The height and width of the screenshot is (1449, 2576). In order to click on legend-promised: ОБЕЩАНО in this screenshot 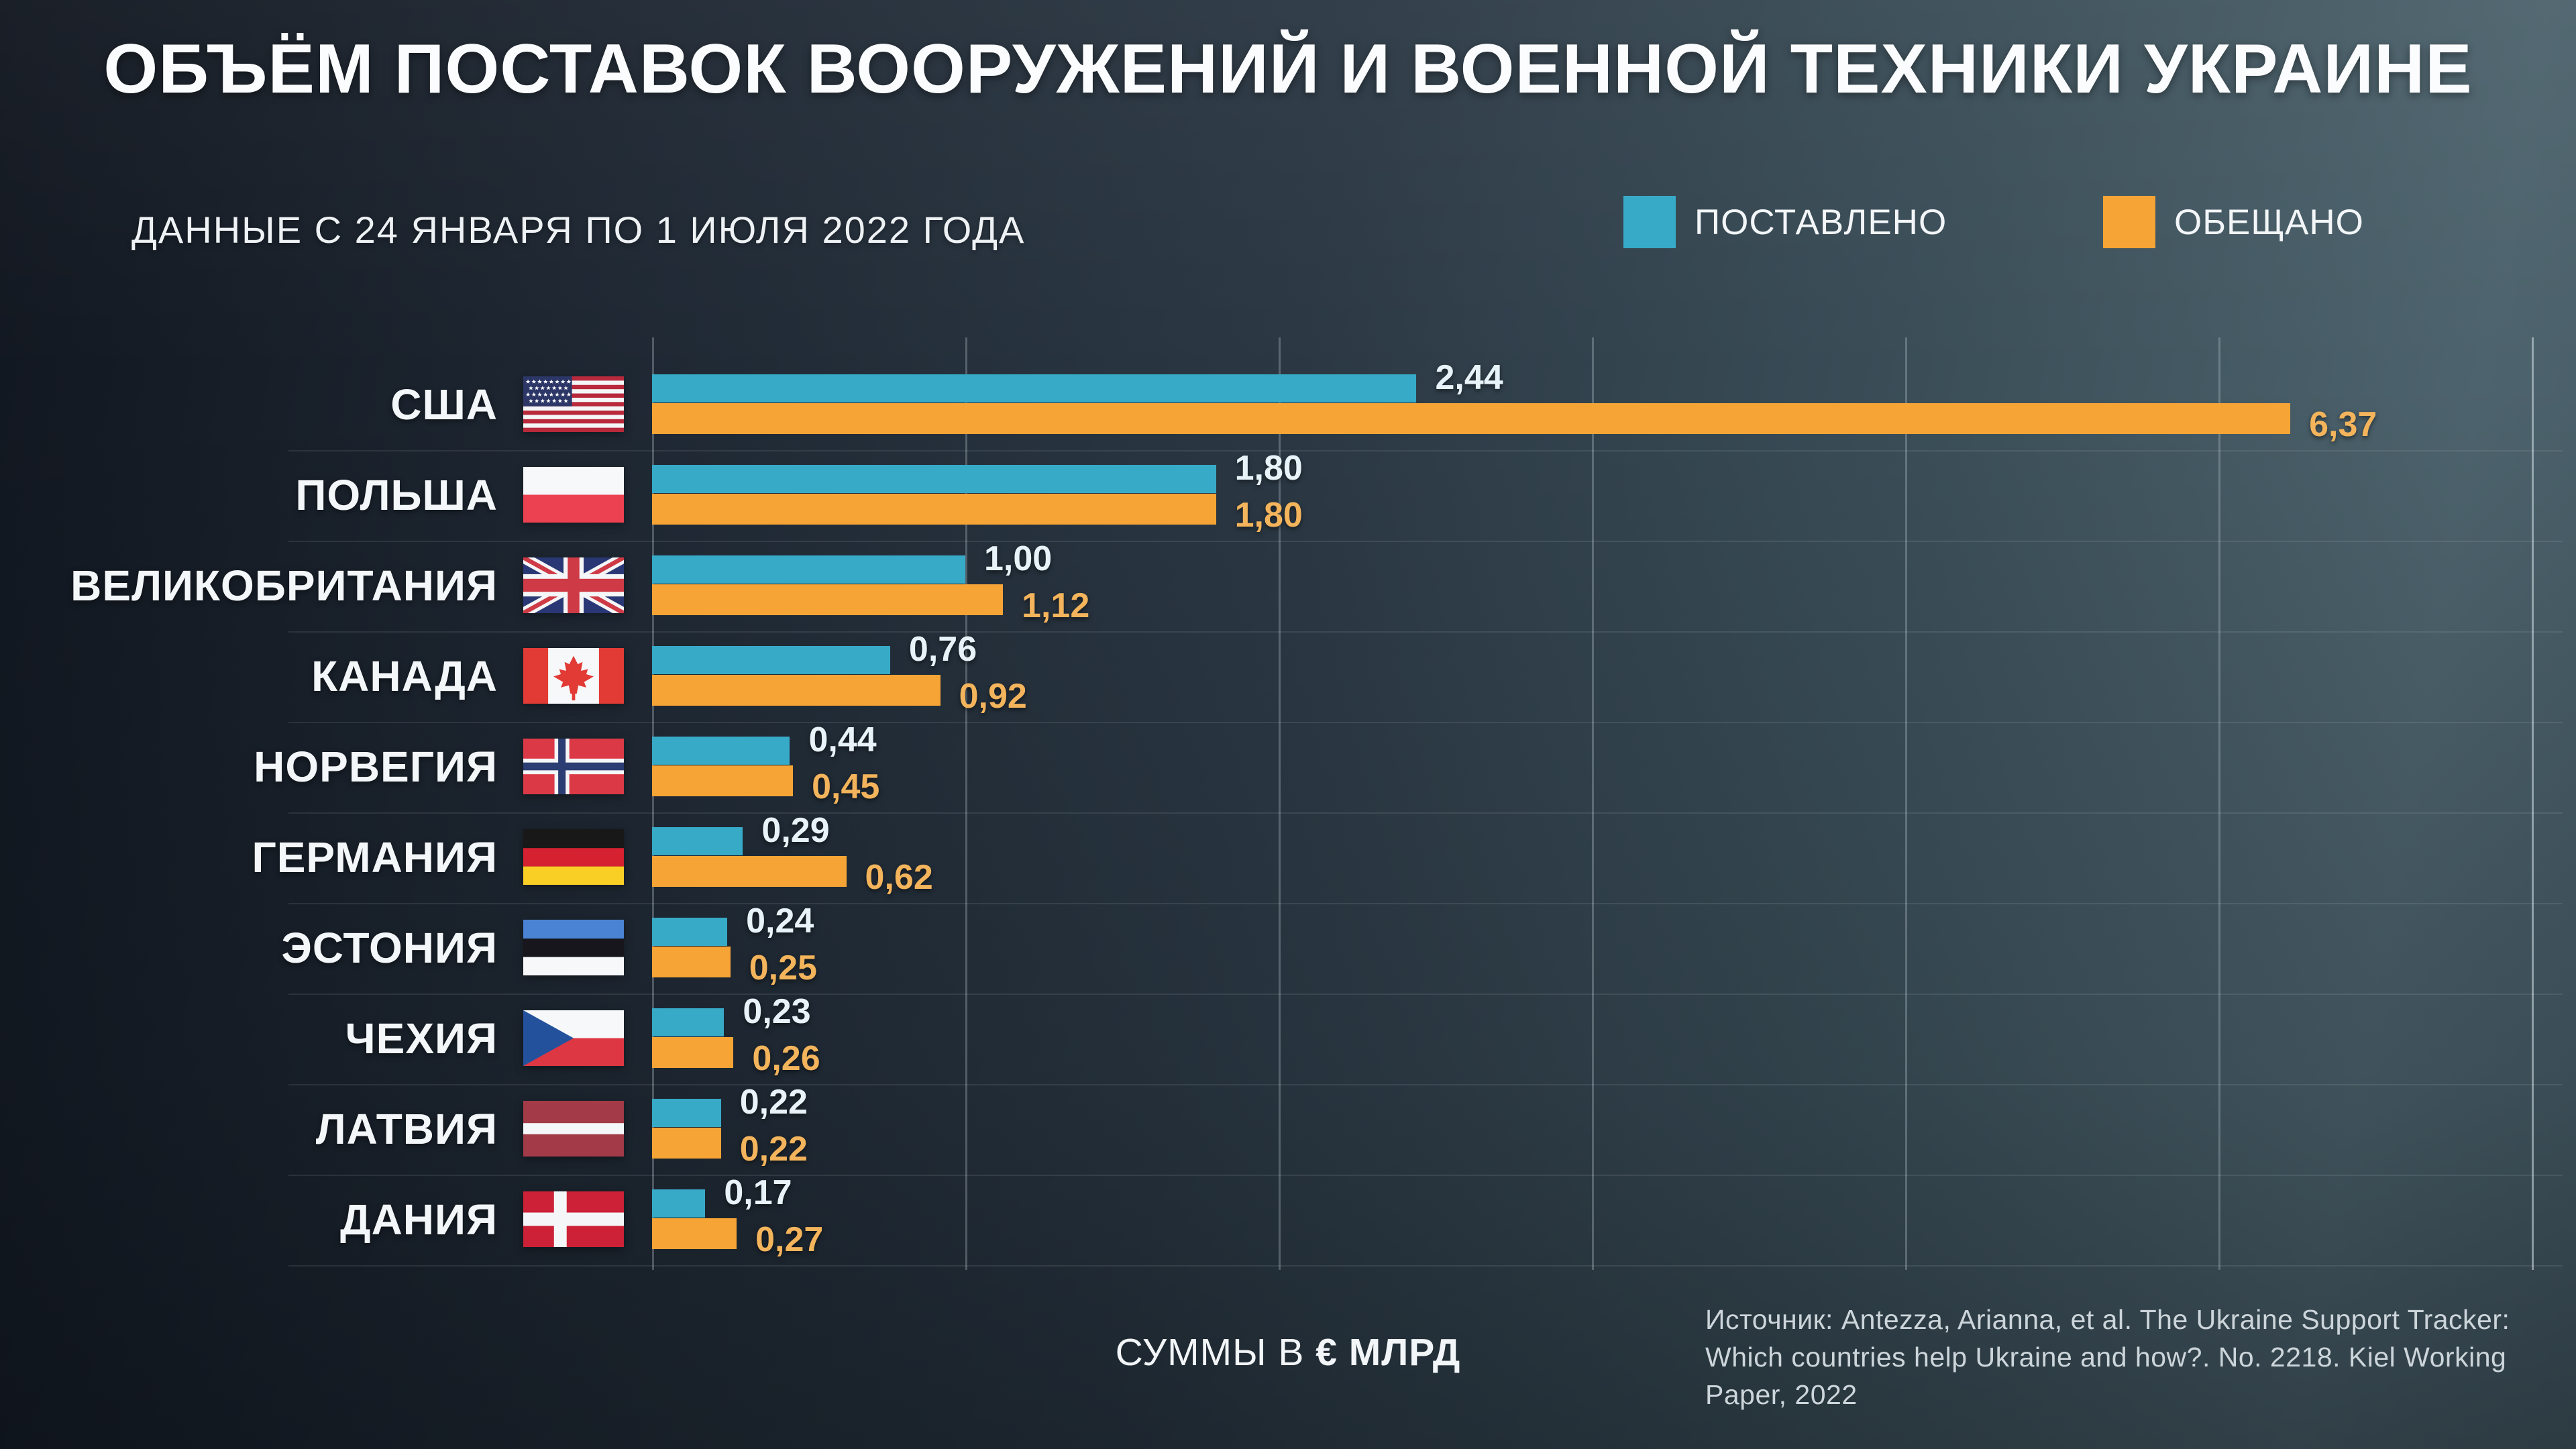, I will do `click(2233, 222)`.